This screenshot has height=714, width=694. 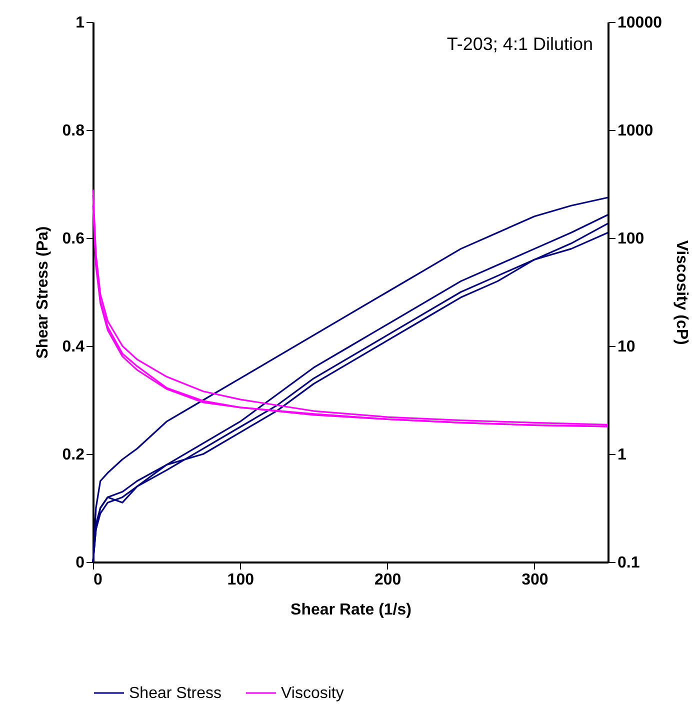 I want to click on y2-tick-label: 100, so click(x=631, y=239).